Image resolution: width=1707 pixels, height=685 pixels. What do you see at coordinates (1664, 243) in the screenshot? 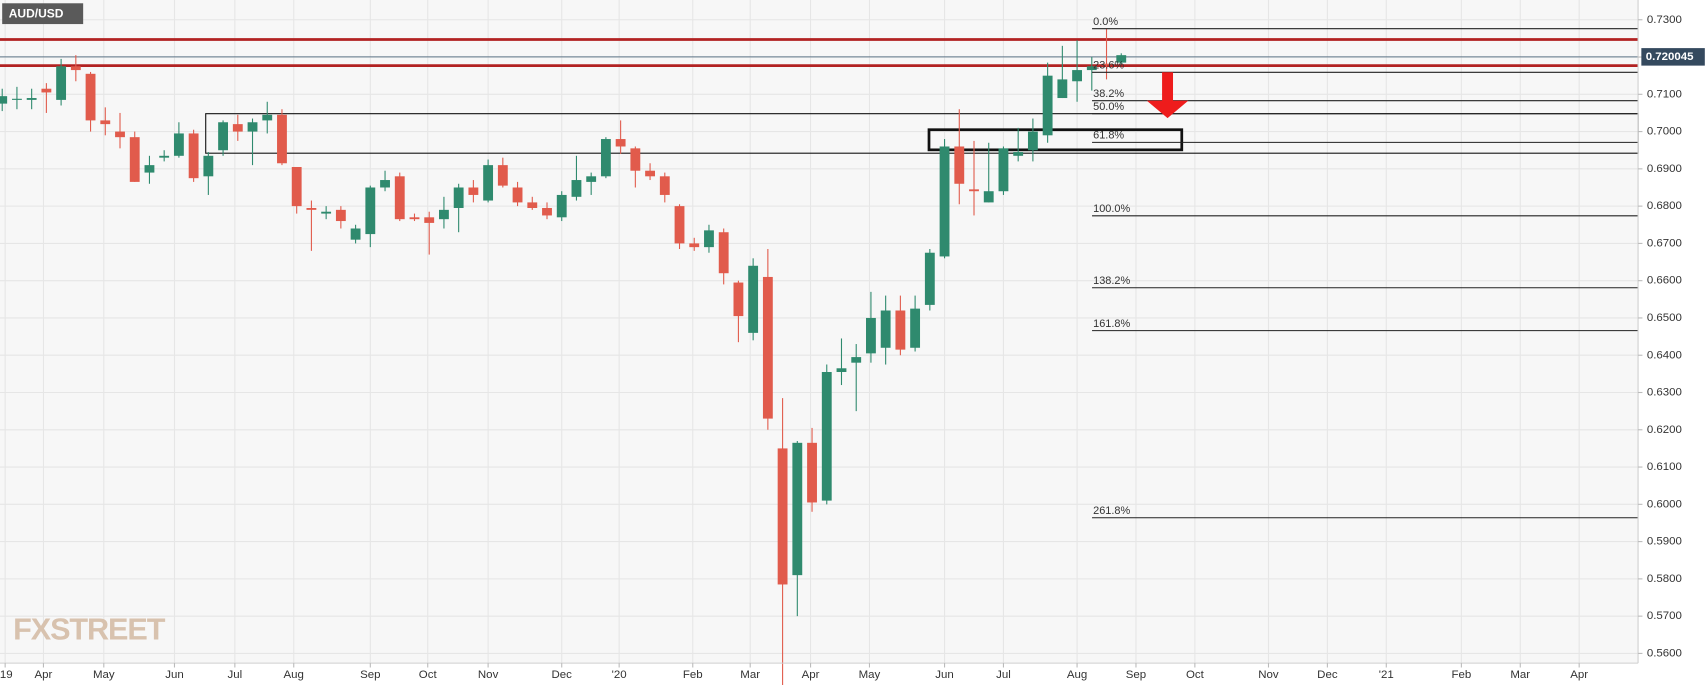
I see `y-tick-label: 0.6700` at bounding box center [1664, 243].